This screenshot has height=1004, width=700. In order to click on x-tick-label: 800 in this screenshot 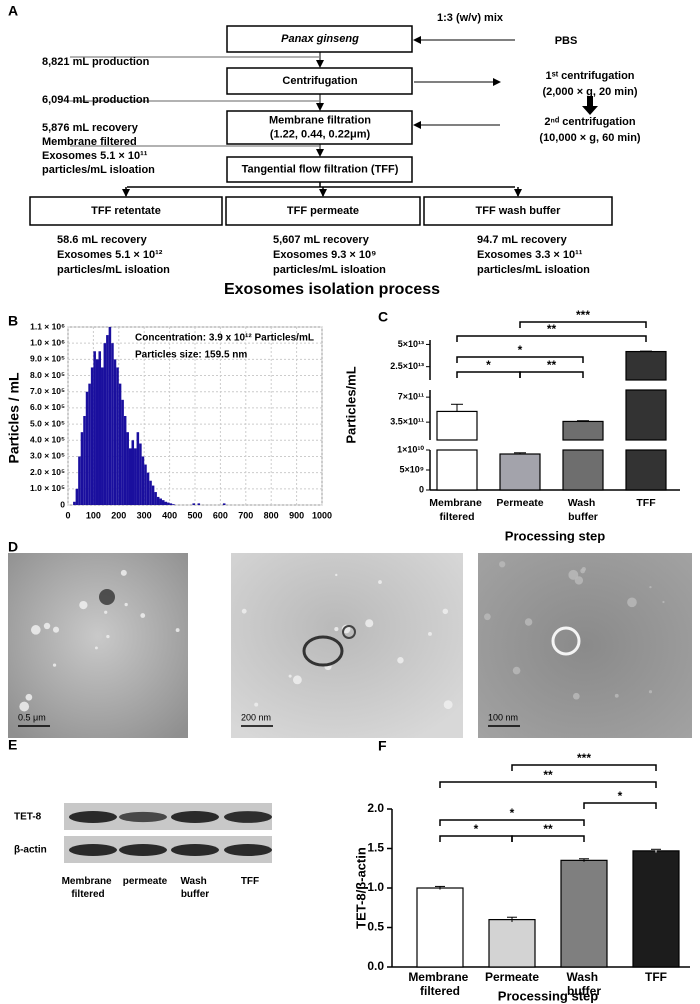, I will do `click(271, 515)`.